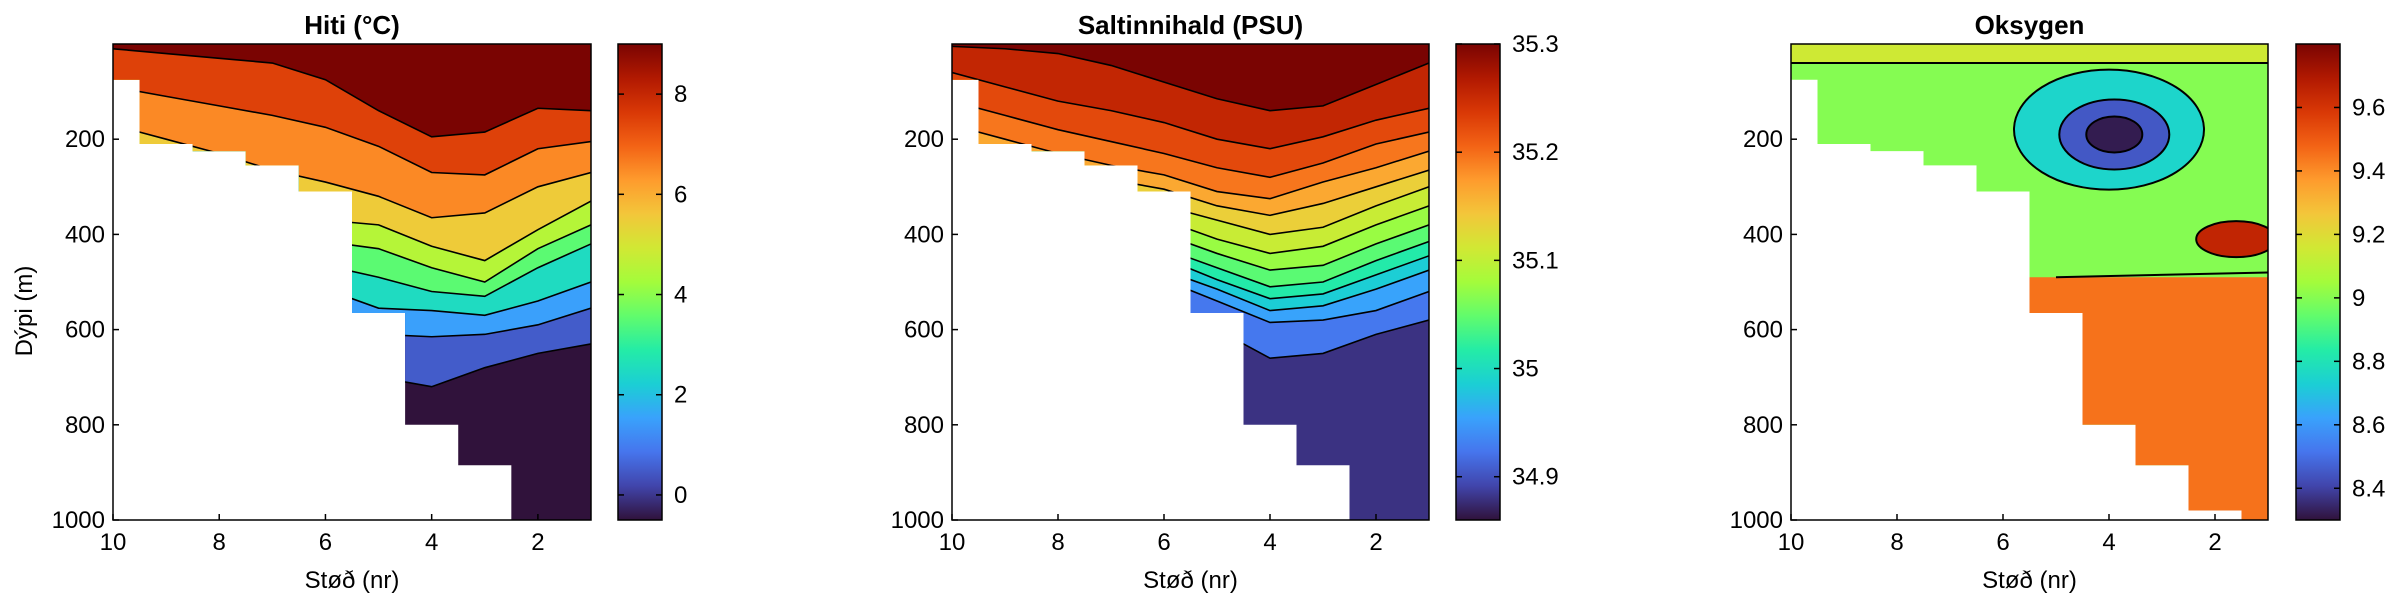 Image resolution: width=2398 pixels, height=606 pixels. What do you see at coordinates (2030, 25) in the screenshot?
I see `chart-title: Oksygen` at bounding box center [2030, 25].